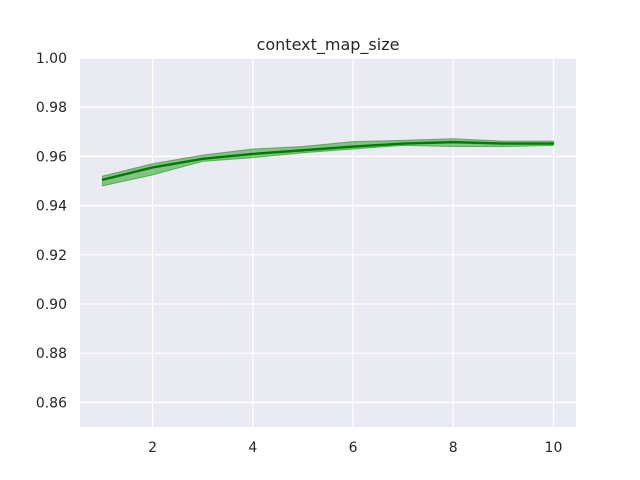 The height and width of the screenshot is (480, 640). I want to click on chart-title: context_map_size, so click(328, 45).